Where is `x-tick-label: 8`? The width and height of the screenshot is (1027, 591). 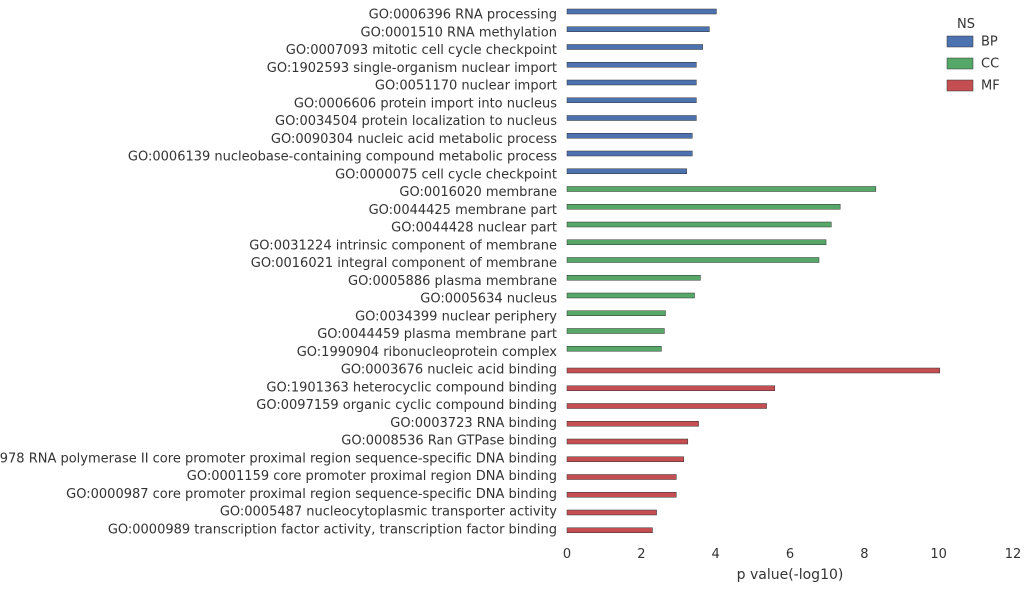 x-tick-label: 8 is located at coordinates (864, 554).